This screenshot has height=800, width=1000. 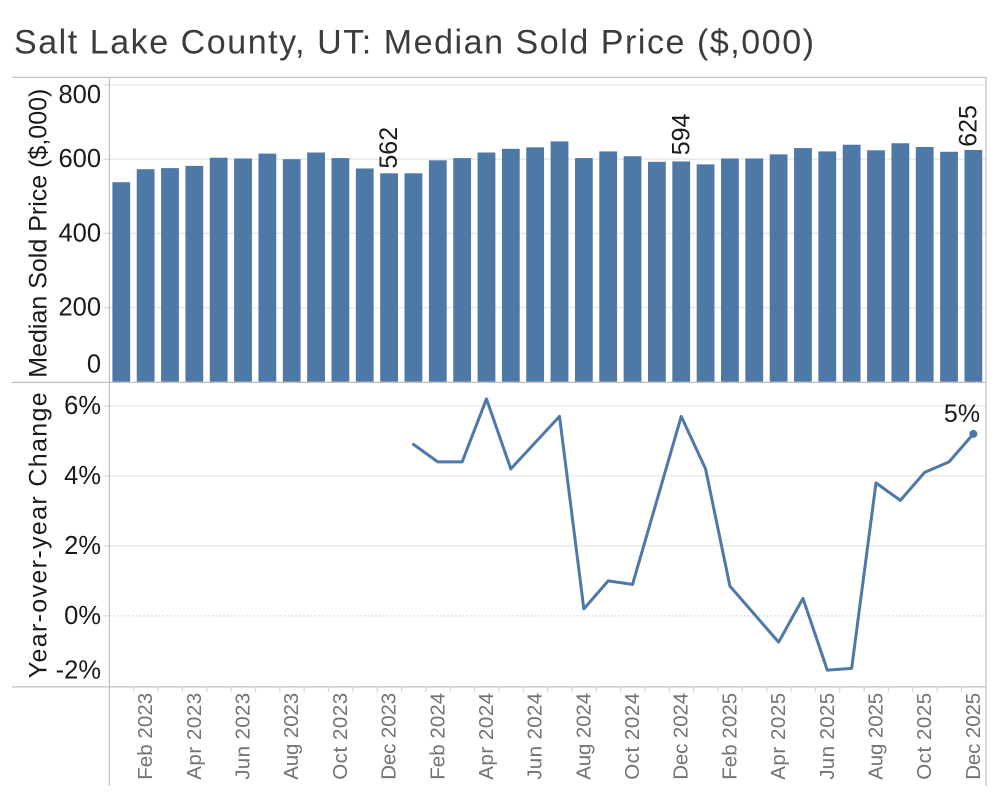 What do you see at coordinates (82, 406) in the screenshot?
I see `svg-text: 6%` at bounding box center [82, 406].